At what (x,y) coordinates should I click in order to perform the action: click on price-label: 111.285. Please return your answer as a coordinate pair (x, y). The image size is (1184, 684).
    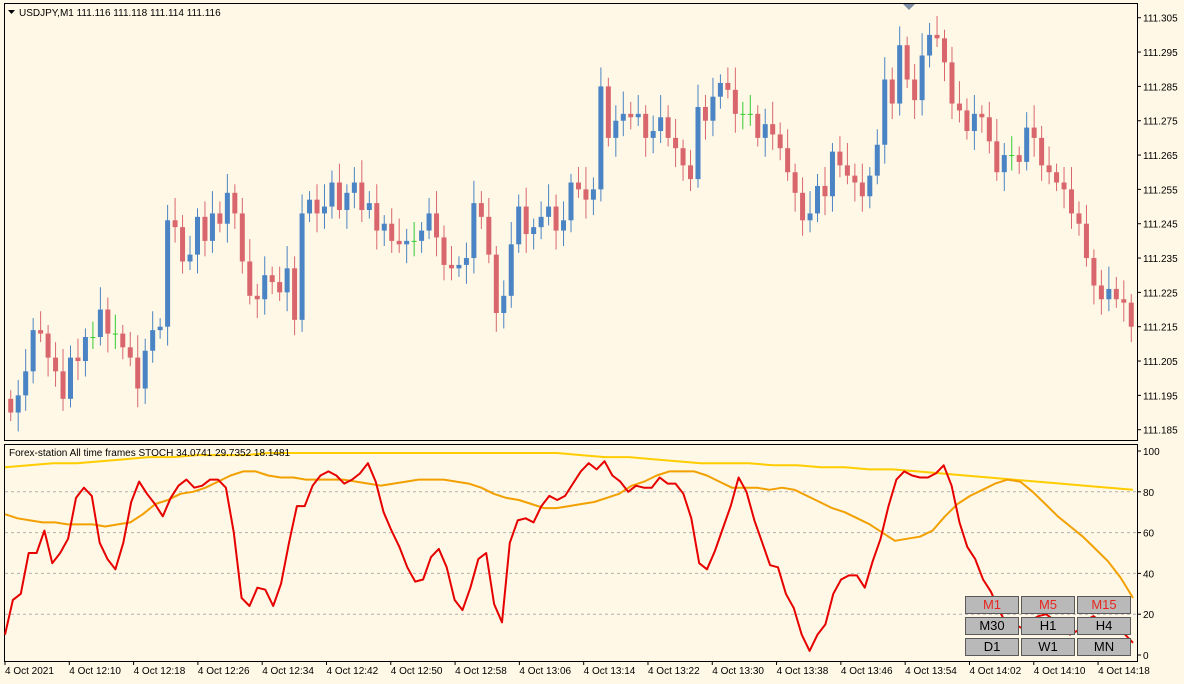
    Looking at the image, I should click on (1160, 87).